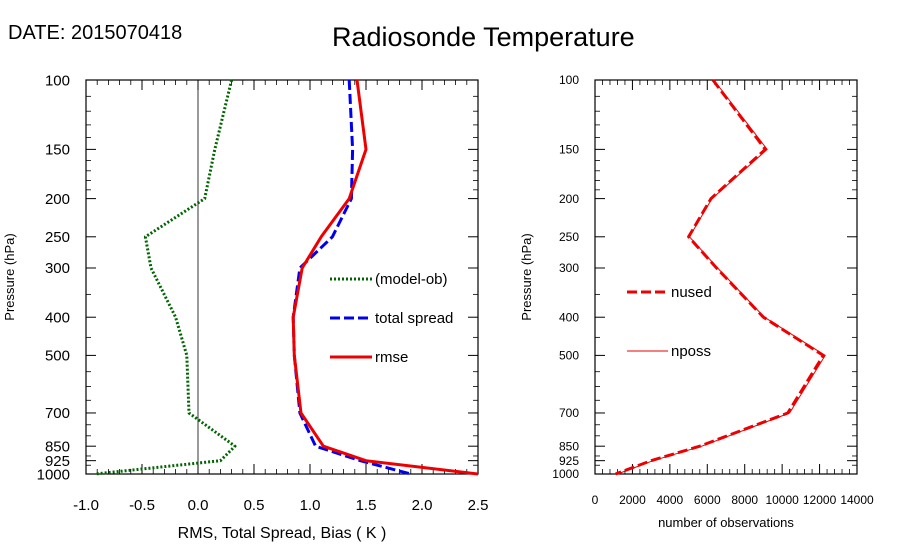 This screenshot has width=900, height=560. I want to click on series-line-rmse, so click(384, 277).